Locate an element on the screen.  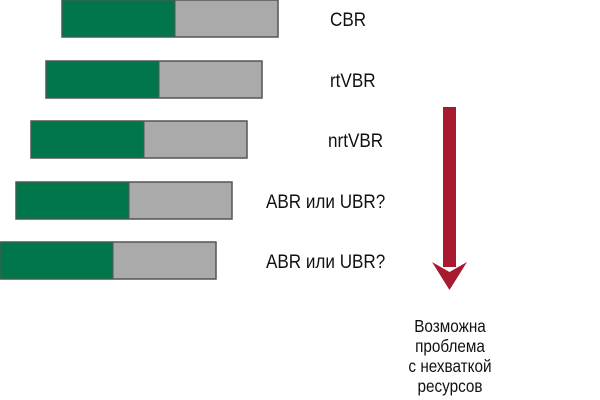
arrow-head is located at coordinates (449, 276).